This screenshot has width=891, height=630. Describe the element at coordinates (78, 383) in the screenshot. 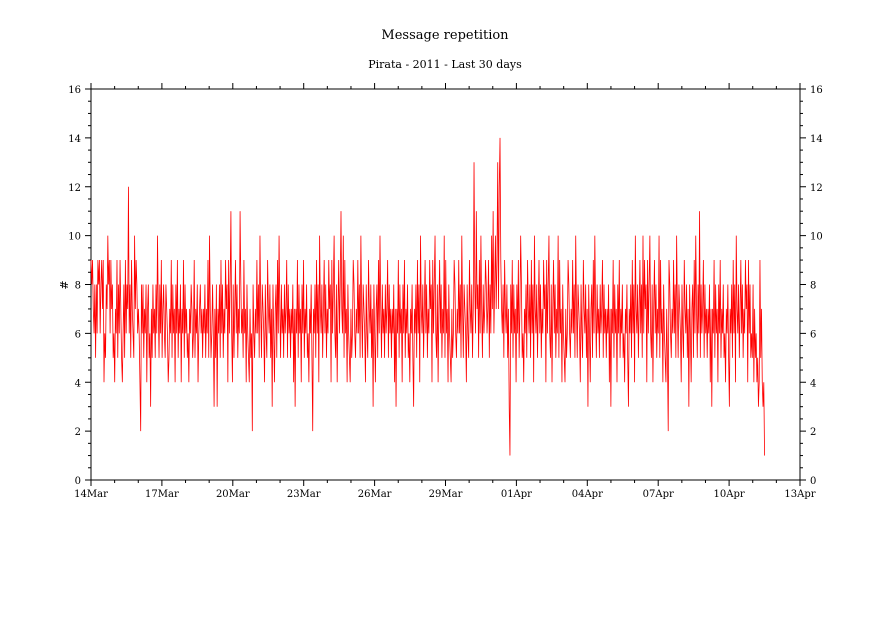

I see `y-tick-label-left: 4` at that location.